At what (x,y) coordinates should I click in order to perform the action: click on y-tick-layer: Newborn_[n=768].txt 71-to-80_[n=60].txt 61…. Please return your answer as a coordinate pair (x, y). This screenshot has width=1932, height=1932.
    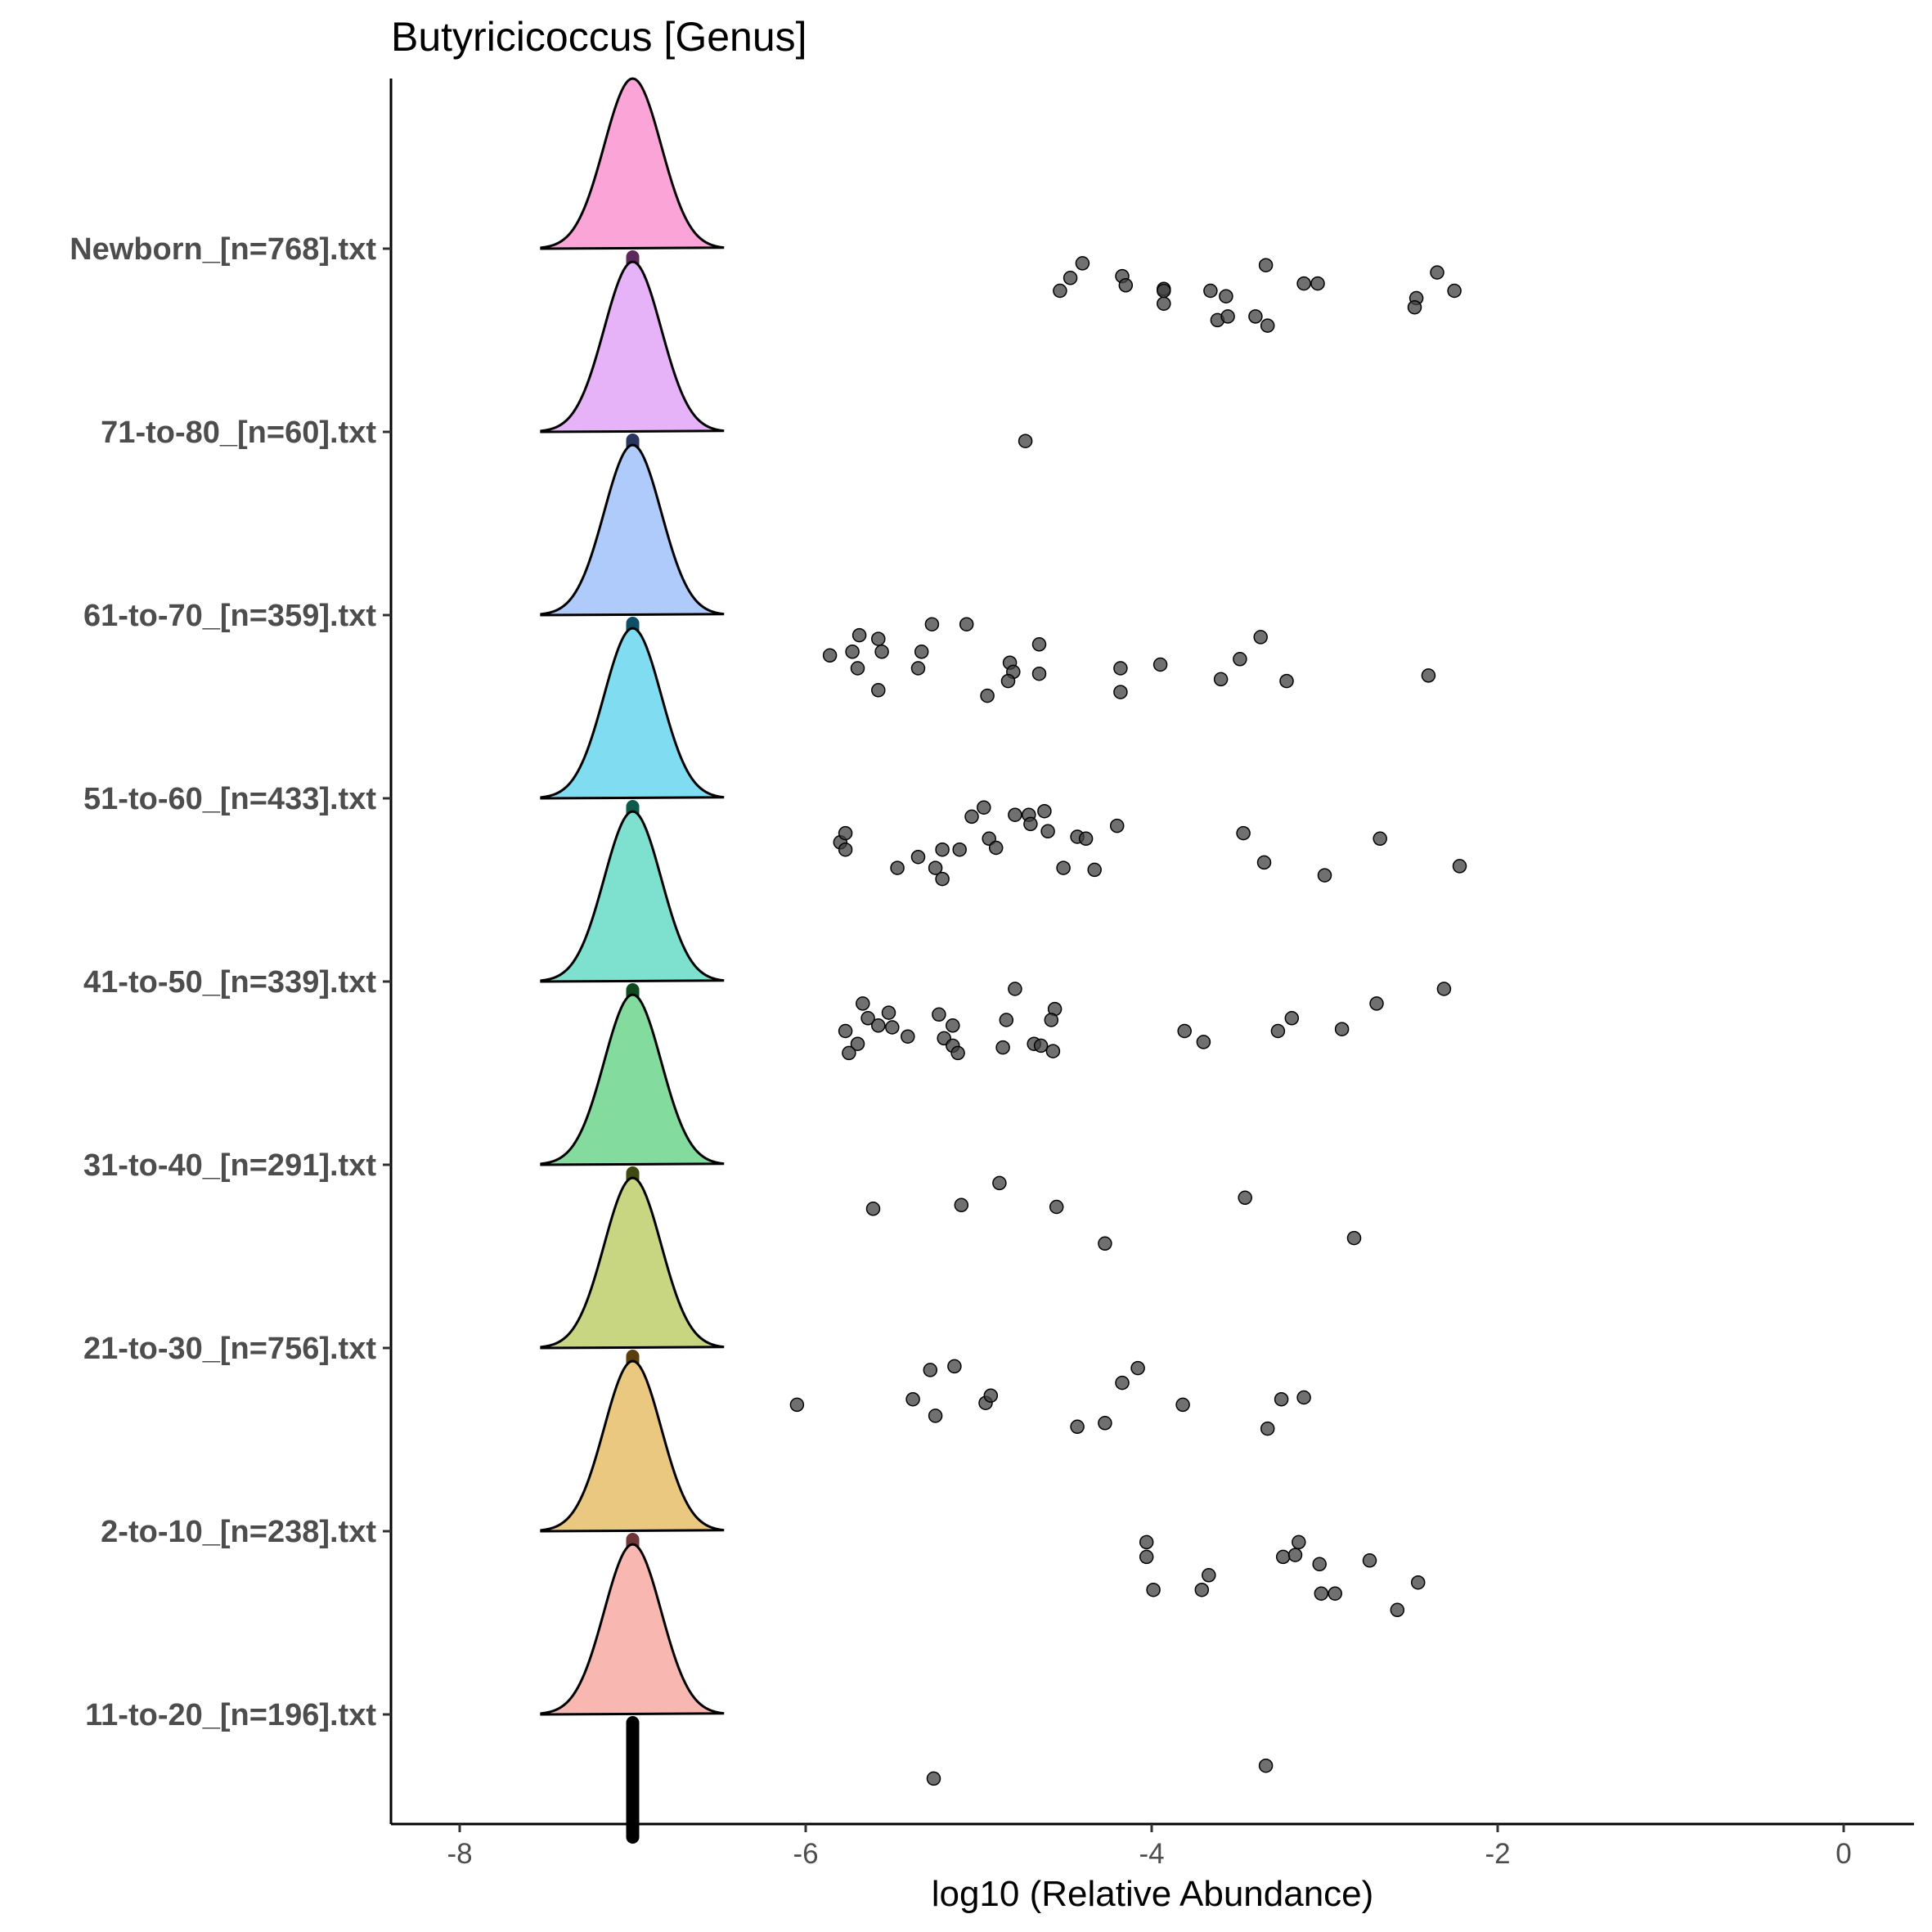
    Looking at the image, I should click on (231, 982).